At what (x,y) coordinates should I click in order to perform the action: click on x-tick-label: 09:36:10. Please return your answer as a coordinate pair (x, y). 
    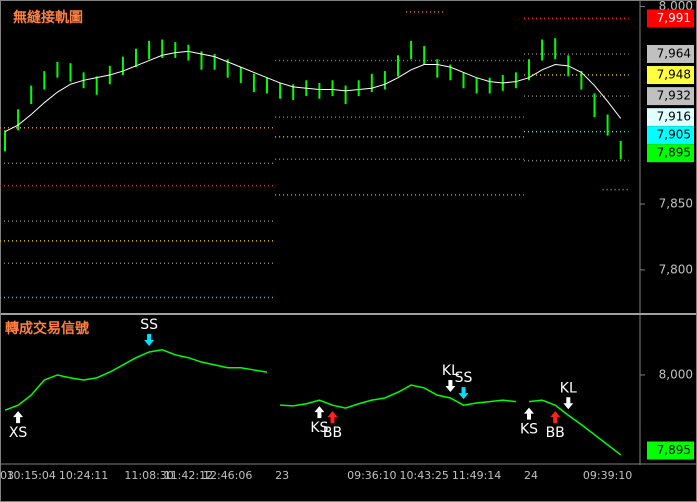
    Looking at the image, I should click on (371, 475).